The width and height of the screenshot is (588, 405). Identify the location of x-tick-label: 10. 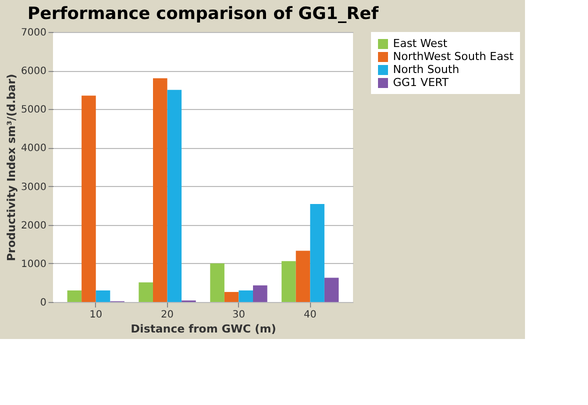
(95, 315).